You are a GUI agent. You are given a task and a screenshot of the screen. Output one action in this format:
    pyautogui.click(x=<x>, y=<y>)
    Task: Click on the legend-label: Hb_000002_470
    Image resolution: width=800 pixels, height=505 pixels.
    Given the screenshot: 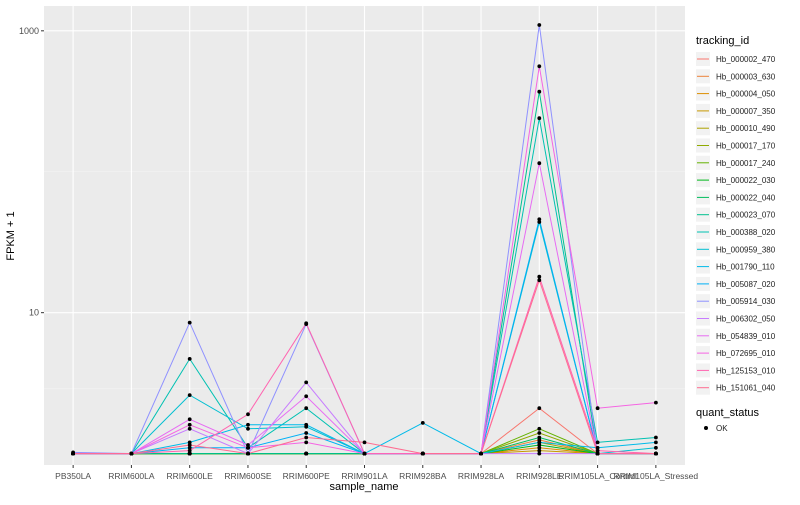 What is the action you would take?
    pyautogui.click(x=746, y=59)
    